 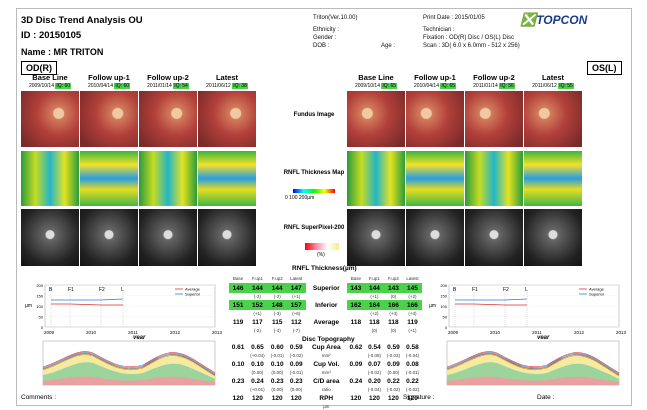 I want to click on od-delta: (-0.02), so click(x=296, y=355).